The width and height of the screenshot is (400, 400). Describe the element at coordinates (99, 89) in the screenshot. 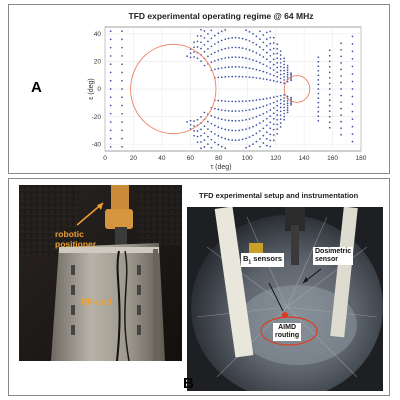

I see `y-tick-label: 0` at that location.